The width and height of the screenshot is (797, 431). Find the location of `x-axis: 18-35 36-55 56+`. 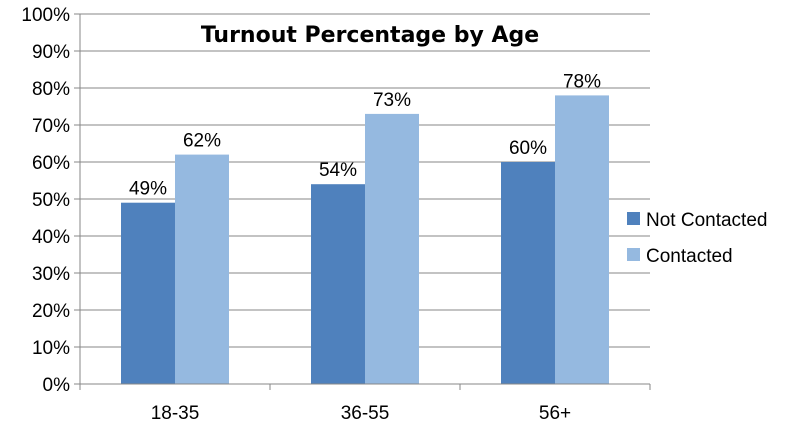

x-axis: 18-35 36-55 56+ is located at coordinates (365, 403).